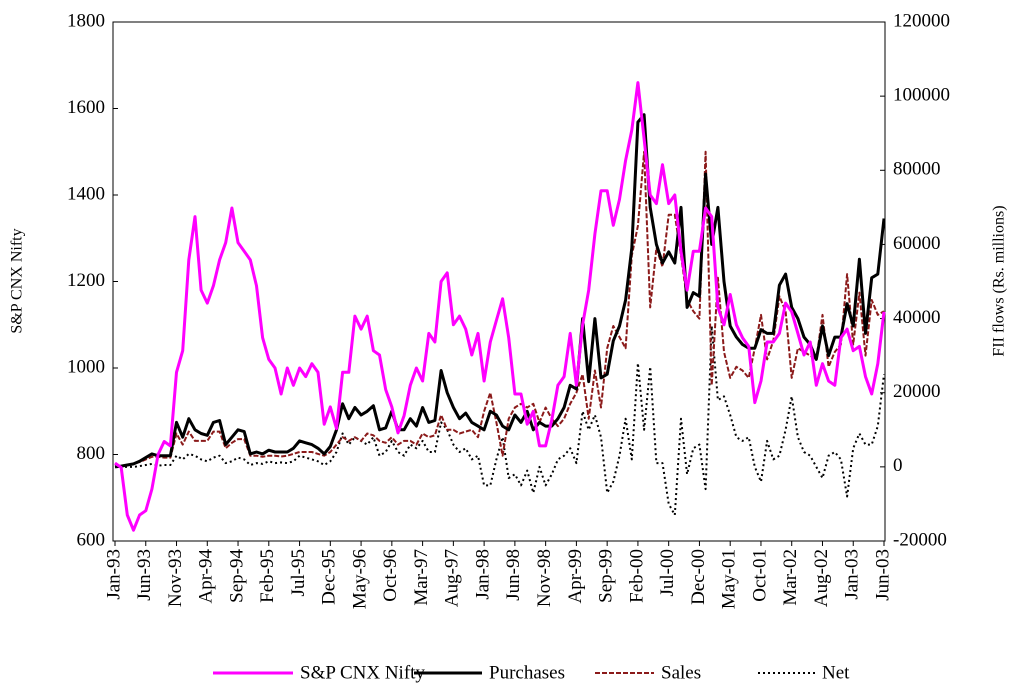  Describe the element at coordinates (17, 280) in the screenshot. I see `y-axis-title: S&P CNX Nifty` at that location.